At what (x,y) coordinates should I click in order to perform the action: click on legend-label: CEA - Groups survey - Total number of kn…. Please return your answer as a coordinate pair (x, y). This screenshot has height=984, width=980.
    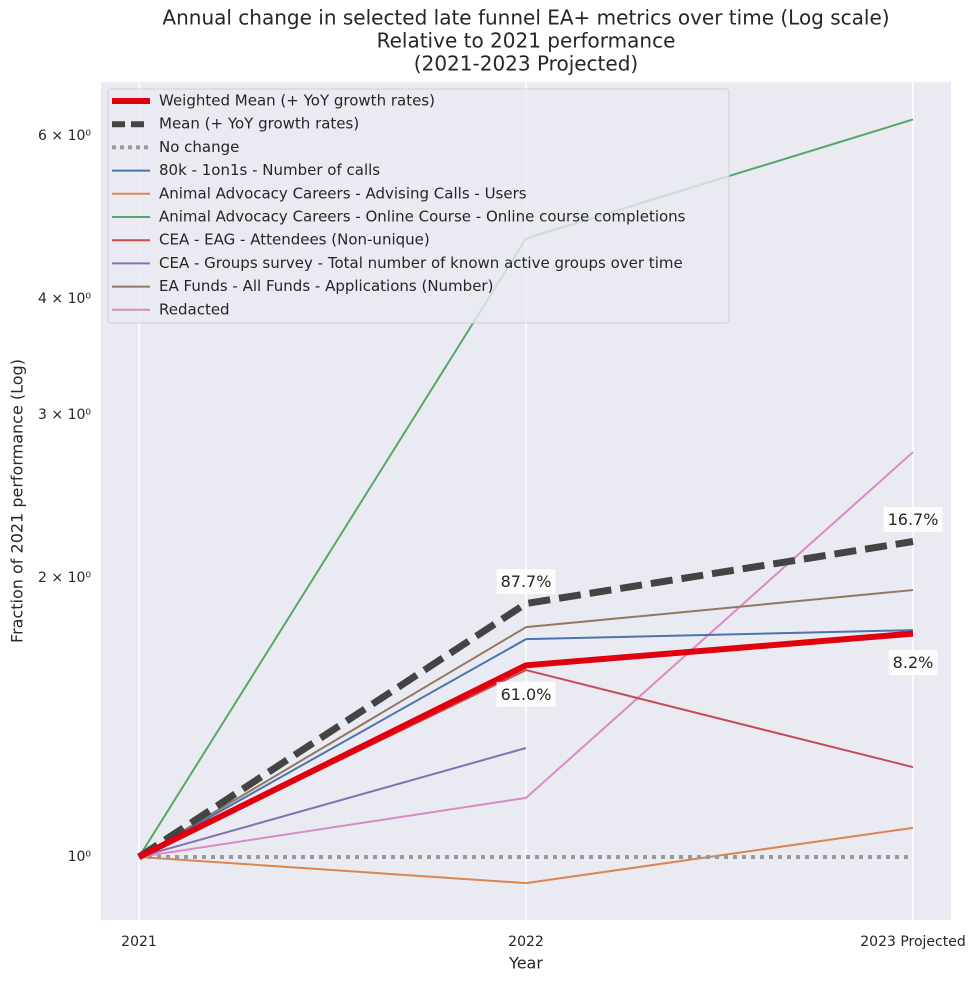
    Looking at the image, I should click on (421, 263).